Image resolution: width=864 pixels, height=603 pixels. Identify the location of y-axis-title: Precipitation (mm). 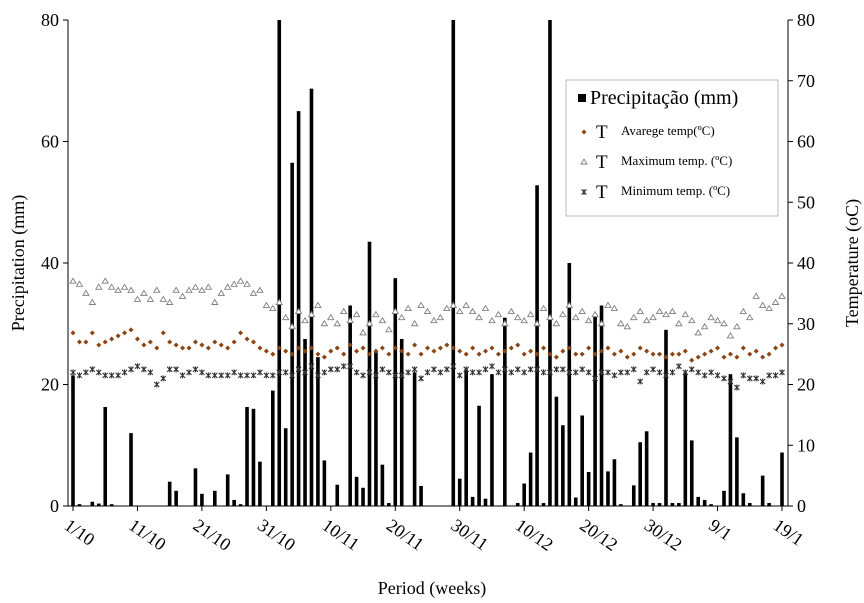
(18, 263).